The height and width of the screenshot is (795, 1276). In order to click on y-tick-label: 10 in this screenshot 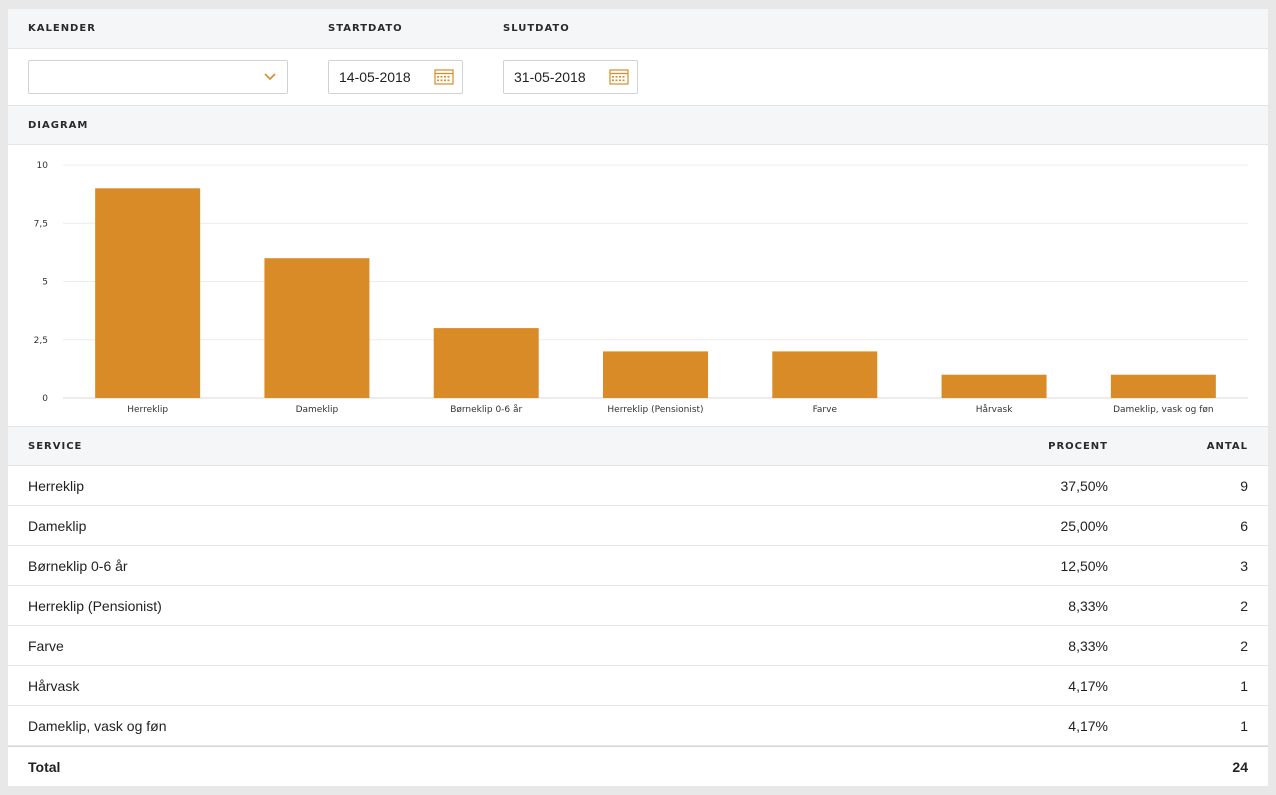, I will do `click(43, 166)`.